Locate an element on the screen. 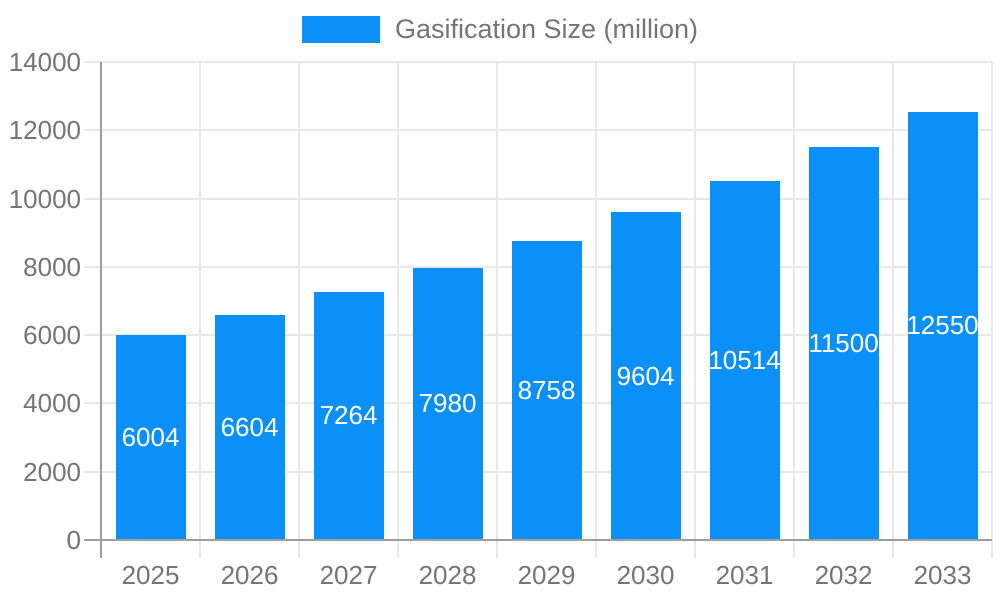 The height and width of the screenshot is (600, 1000). x-tick-label: 2031 is located at coordinates (744, 575).